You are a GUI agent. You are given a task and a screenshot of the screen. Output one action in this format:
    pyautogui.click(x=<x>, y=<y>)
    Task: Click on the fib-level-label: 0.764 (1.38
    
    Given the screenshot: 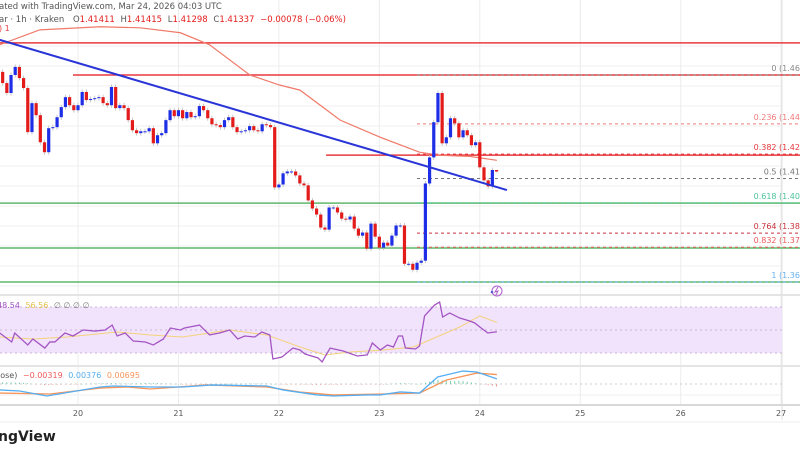 What is the action you would take?
    pyautogui.click(x=777, y=226)
    